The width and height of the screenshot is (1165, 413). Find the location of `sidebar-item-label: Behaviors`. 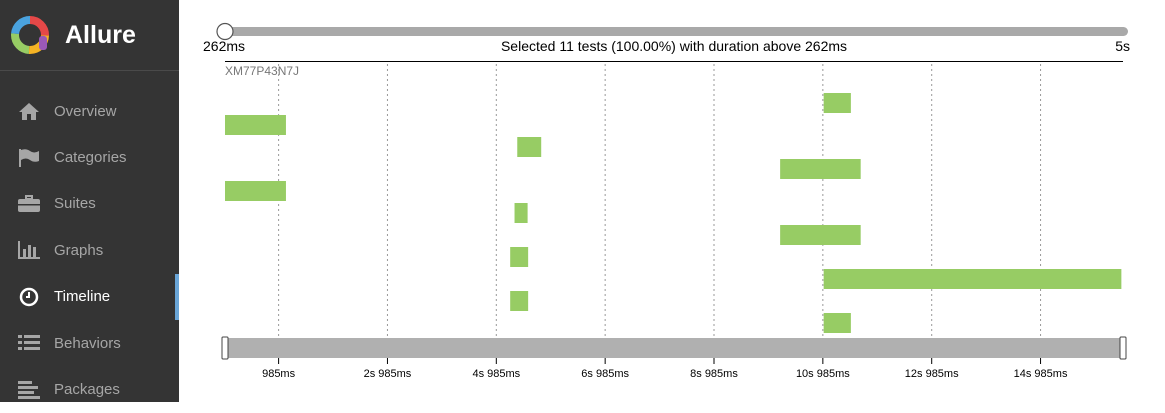

sidebar-item-label: Behaviors is located at coordinates (87, 343).